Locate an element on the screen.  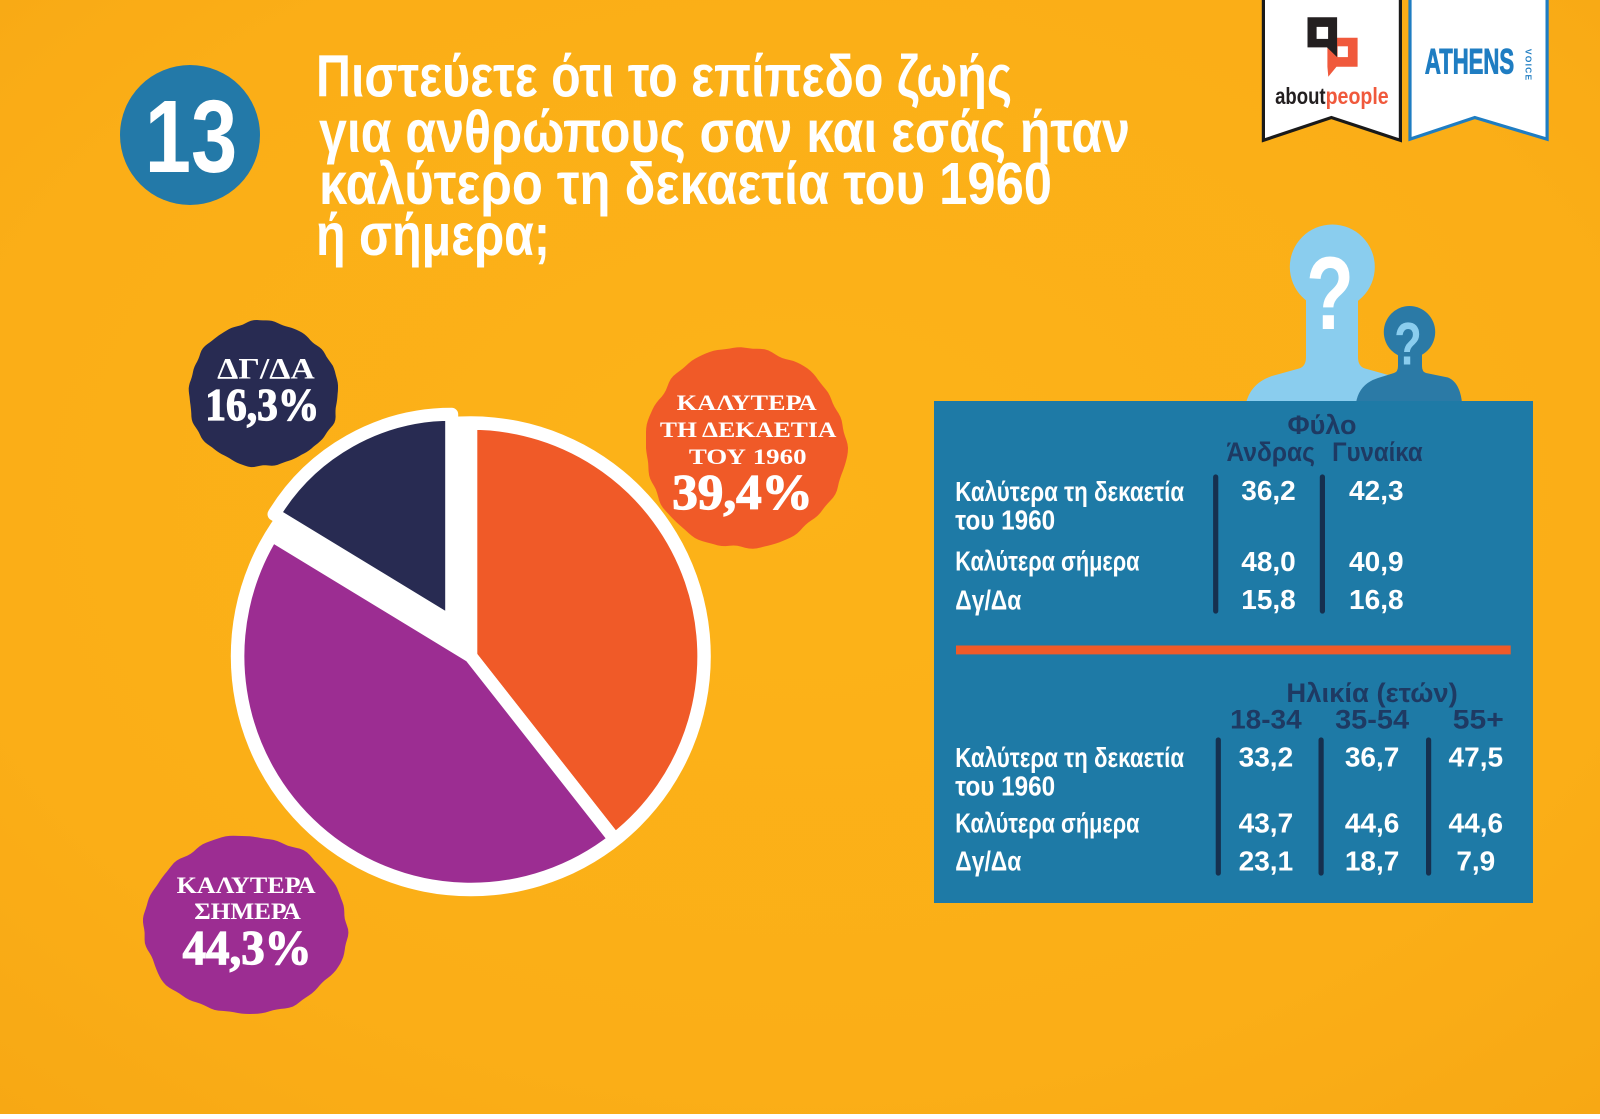
svg-text: 18-34 is located at coordinates (1266, 720).